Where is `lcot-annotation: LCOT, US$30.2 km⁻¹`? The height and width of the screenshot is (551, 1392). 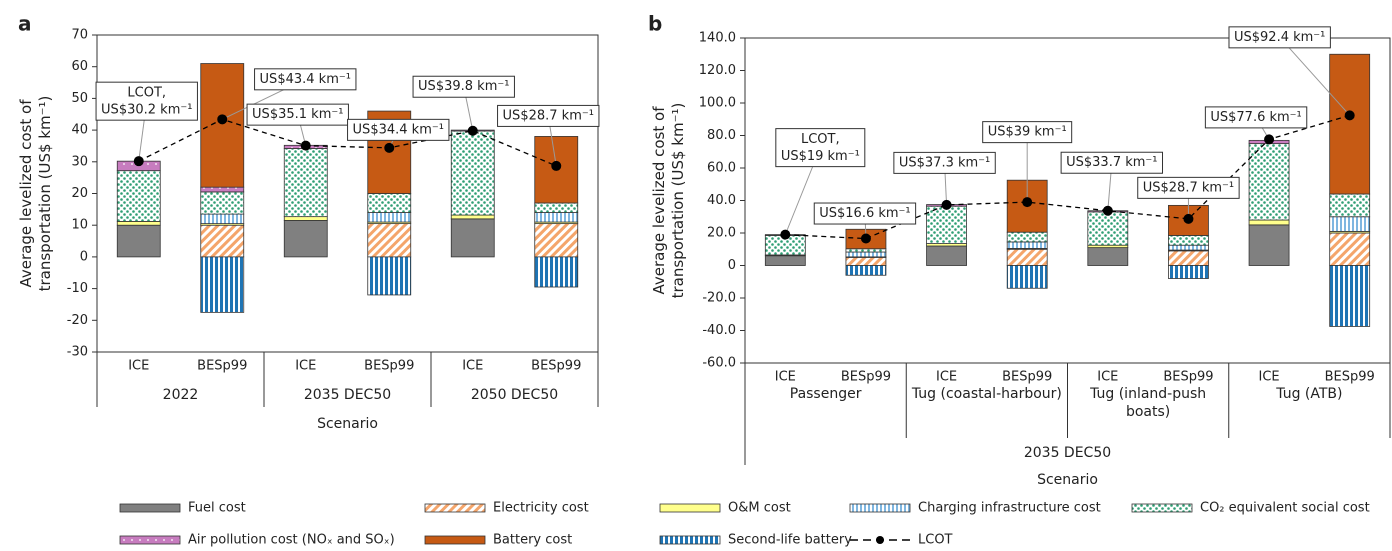 lcot-annotation: LCOT, US$30.2 km⁻¹ is located at coordinates (146, 101).